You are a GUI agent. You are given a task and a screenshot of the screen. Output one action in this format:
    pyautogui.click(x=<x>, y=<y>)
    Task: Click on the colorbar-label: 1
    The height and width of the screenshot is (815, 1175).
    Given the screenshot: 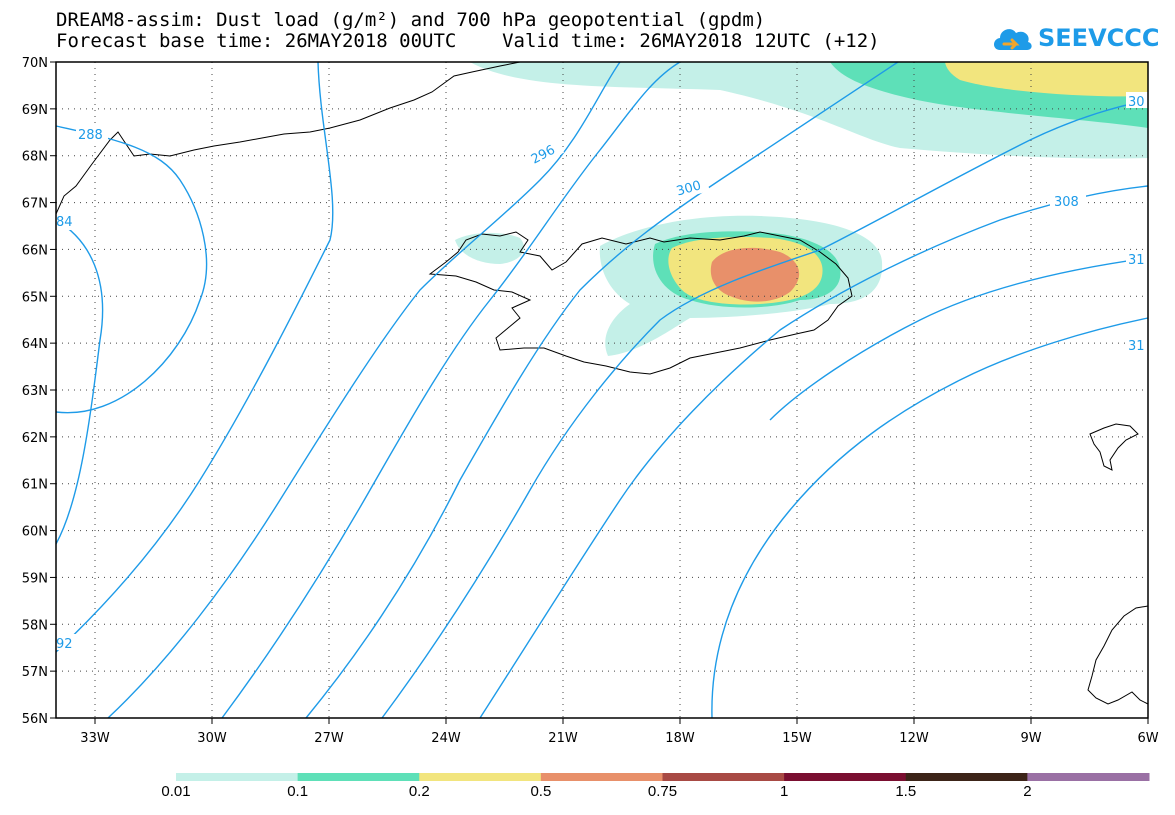 What is the action you would take?
    pyautogui.click(x=784, y=791)
    